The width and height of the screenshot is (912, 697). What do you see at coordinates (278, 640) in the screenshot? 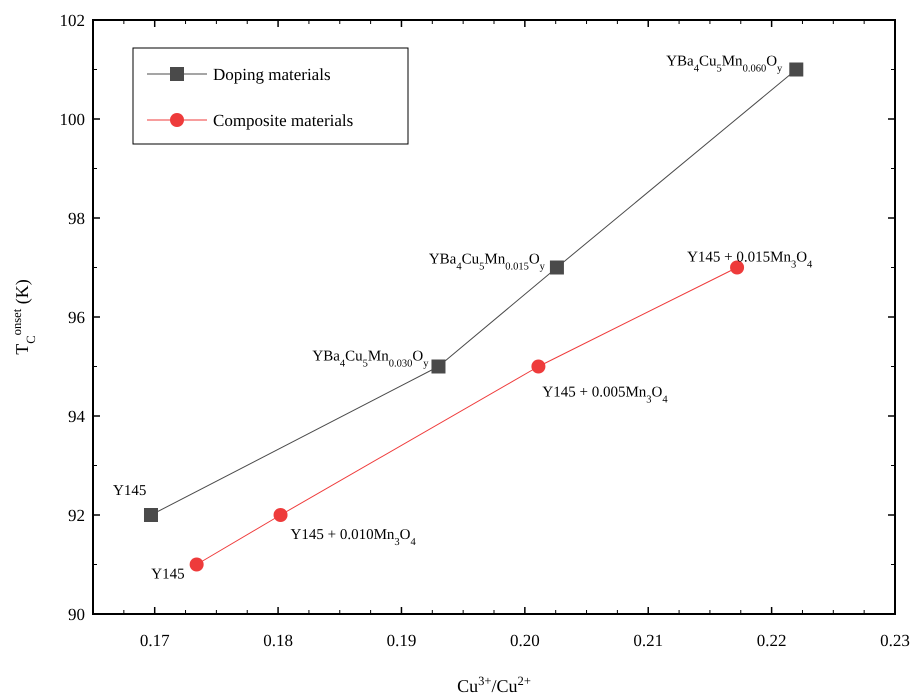
I see `x-tick-label: 0.18` at bounding box center [278, 640].